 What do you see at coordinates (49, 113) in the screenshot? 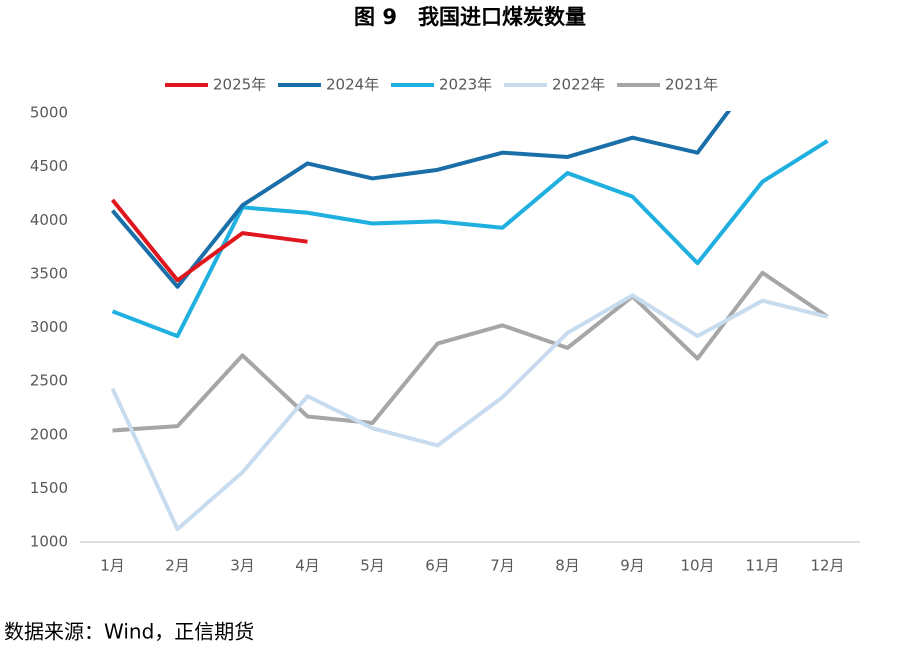
I see `y-tick-label: 5000` at bounding box center [49, 113].